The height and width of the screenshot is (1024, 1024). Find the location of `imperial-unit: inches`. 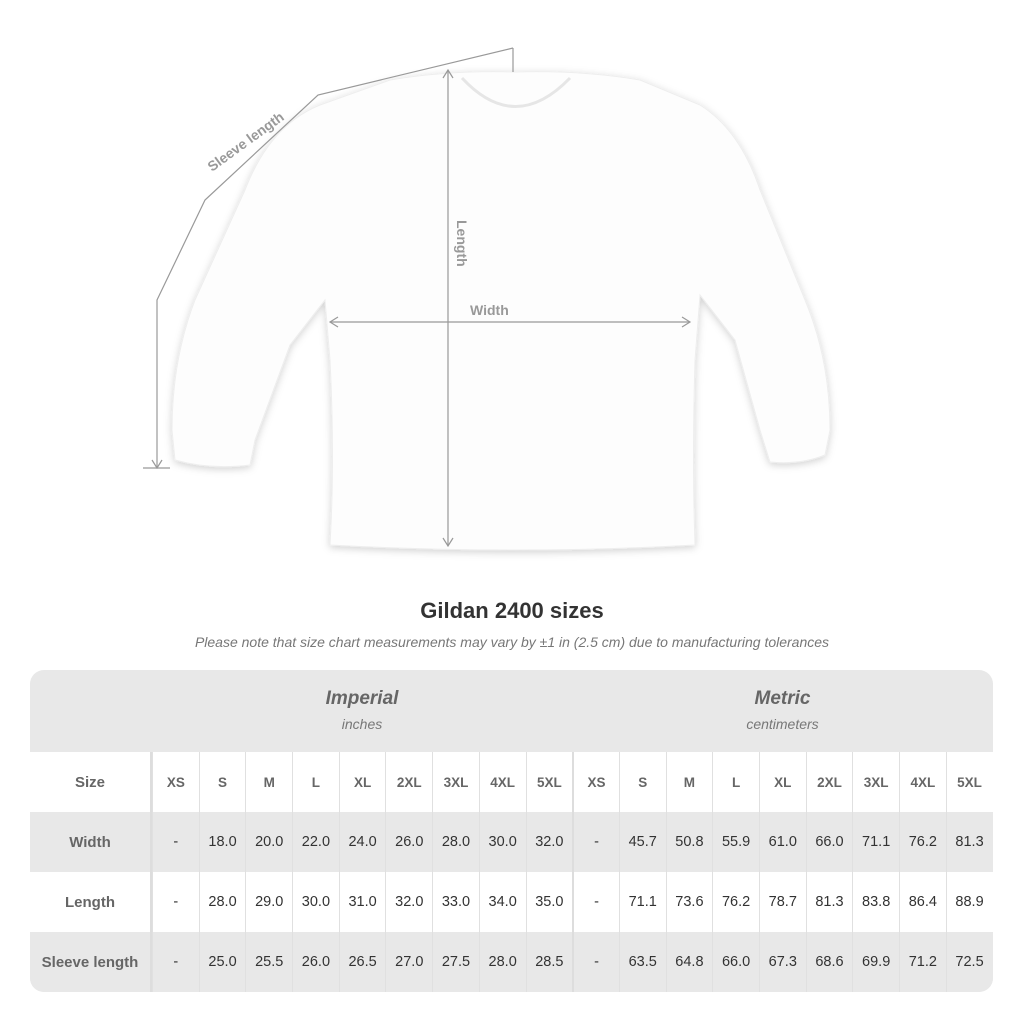

imperial-unit: inches is located at coordinates (362, 724).